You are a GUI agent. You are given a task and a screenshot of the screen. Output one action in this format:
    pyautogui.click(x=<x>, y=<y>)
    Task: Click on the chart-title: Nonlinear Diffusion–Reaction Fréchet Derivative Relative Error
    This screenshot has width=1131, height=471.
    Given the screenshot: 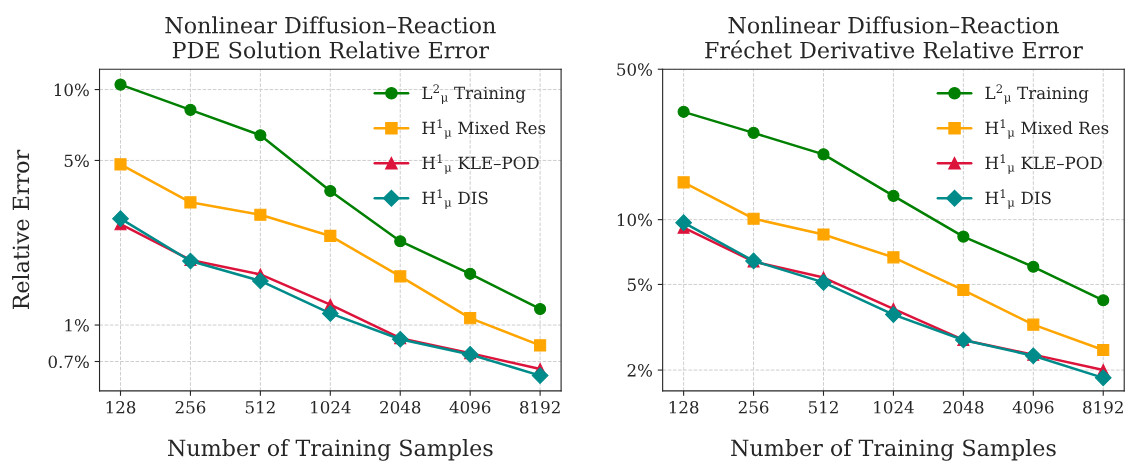 What is the action you would take?
    pyautogui.click(x=894, y=37)
    